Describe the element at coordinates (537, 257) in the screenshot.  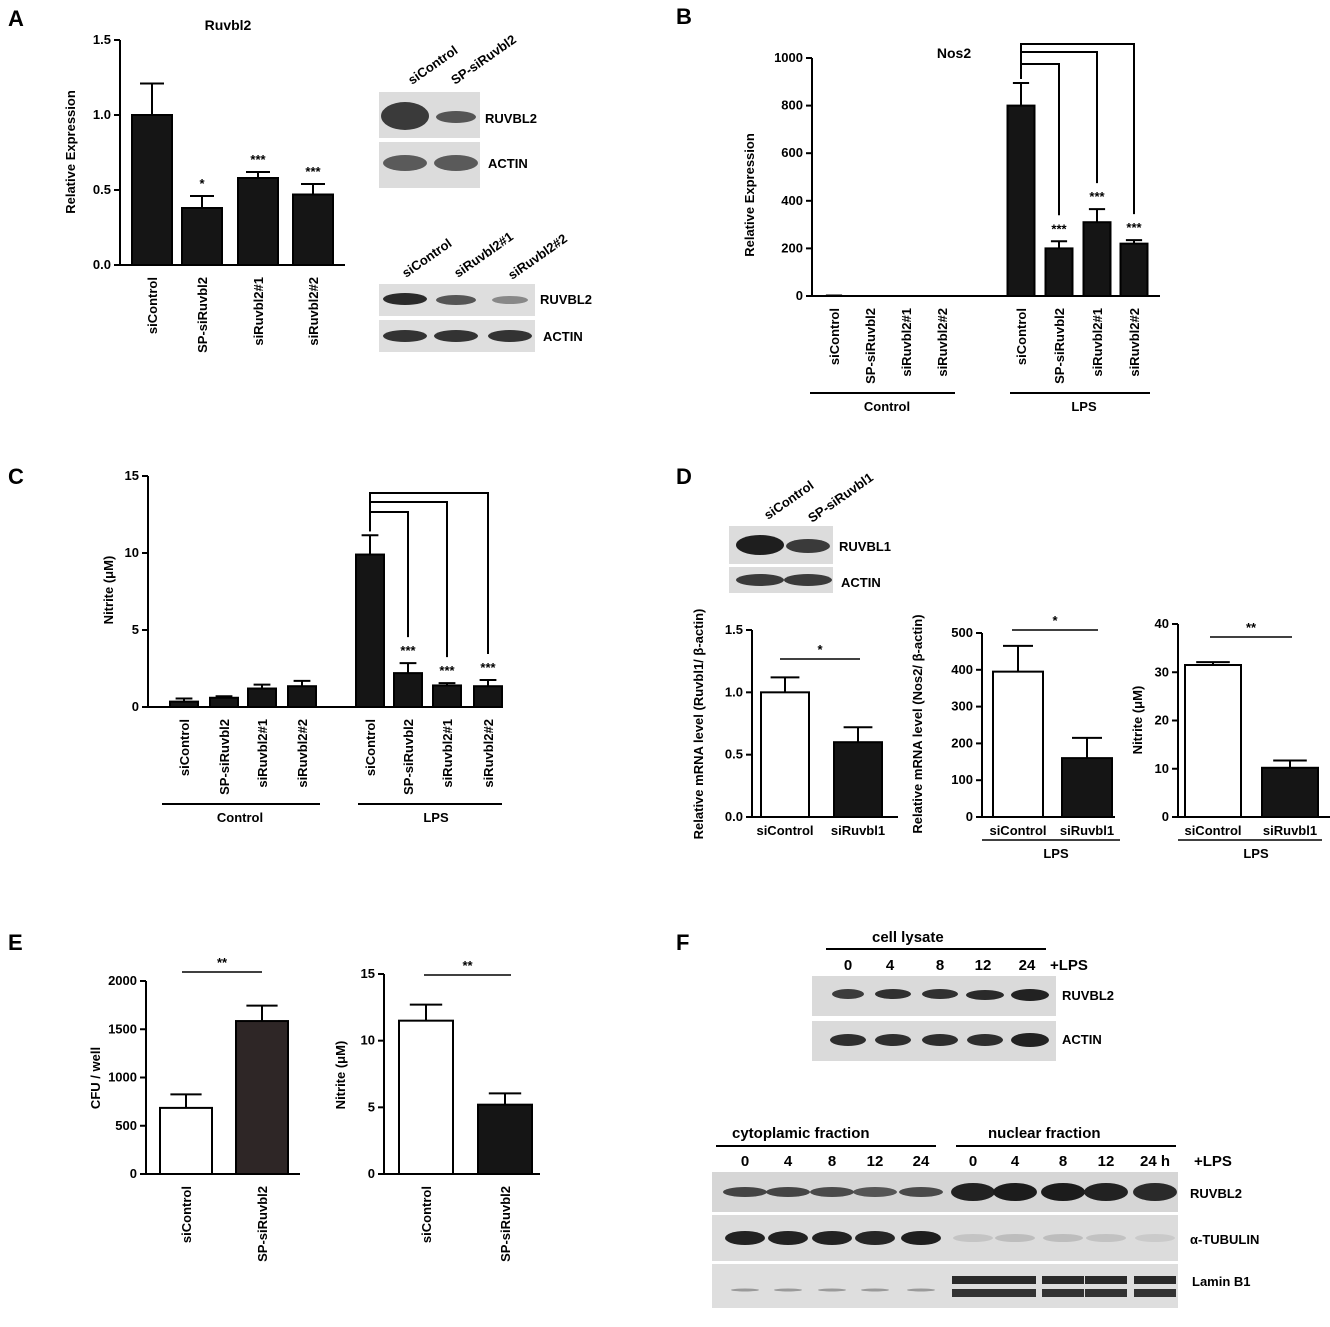
I see `lane-label: siRuvbl2#2` at that location.